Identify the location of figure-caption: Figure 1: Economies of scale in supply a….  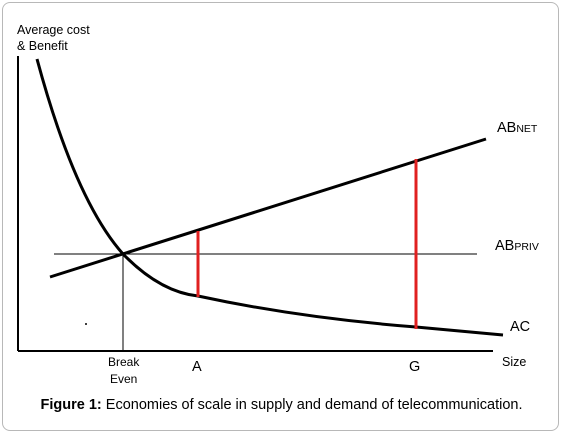
(281, 405).